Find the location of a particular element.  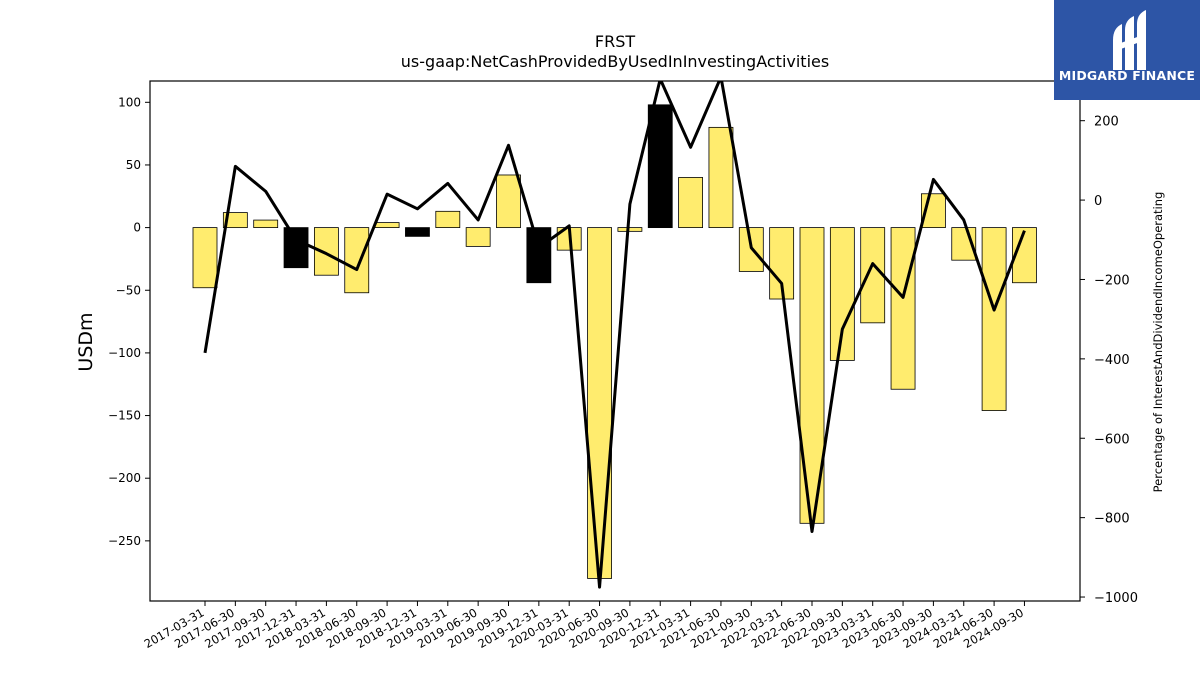

logo-text: MIDGARD FINANCE is located at coordinates (1127, 75).